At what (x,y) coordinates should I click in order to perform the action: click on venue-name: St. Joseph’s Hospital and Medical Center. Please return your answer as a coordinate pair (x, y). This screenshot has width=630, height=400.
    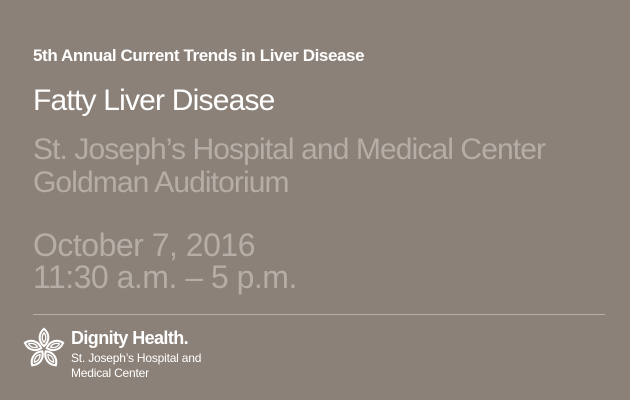
    Looking at the image, I should click on (289, 149).